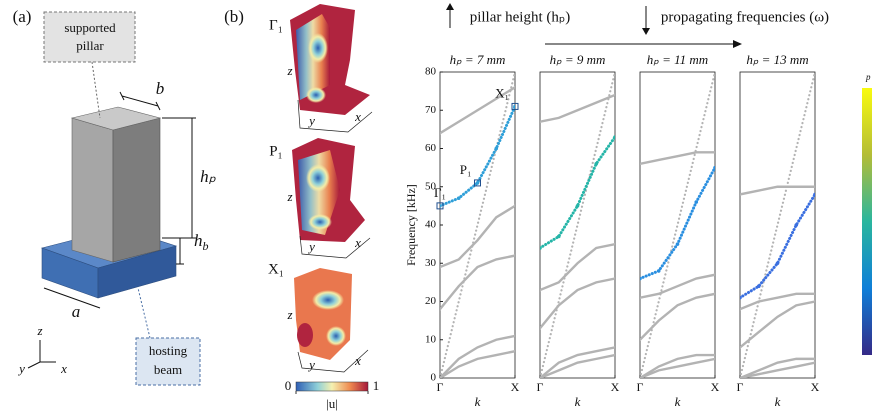  I want to click on chart-title: hₚ = 9 mm, so click(578, 59).